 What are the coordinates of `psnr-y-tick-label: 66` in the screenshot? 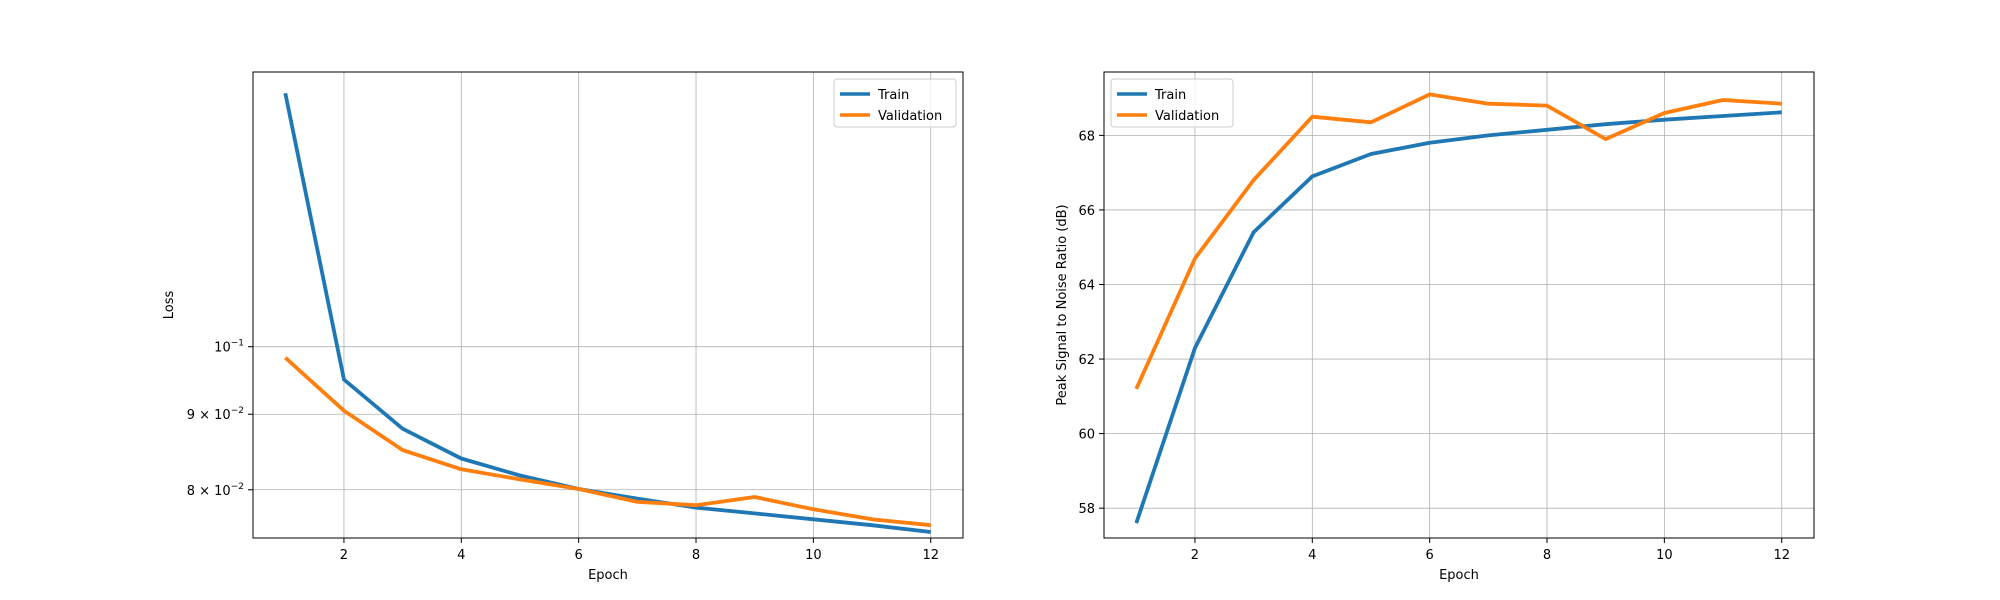 It's located at (1086, 211).